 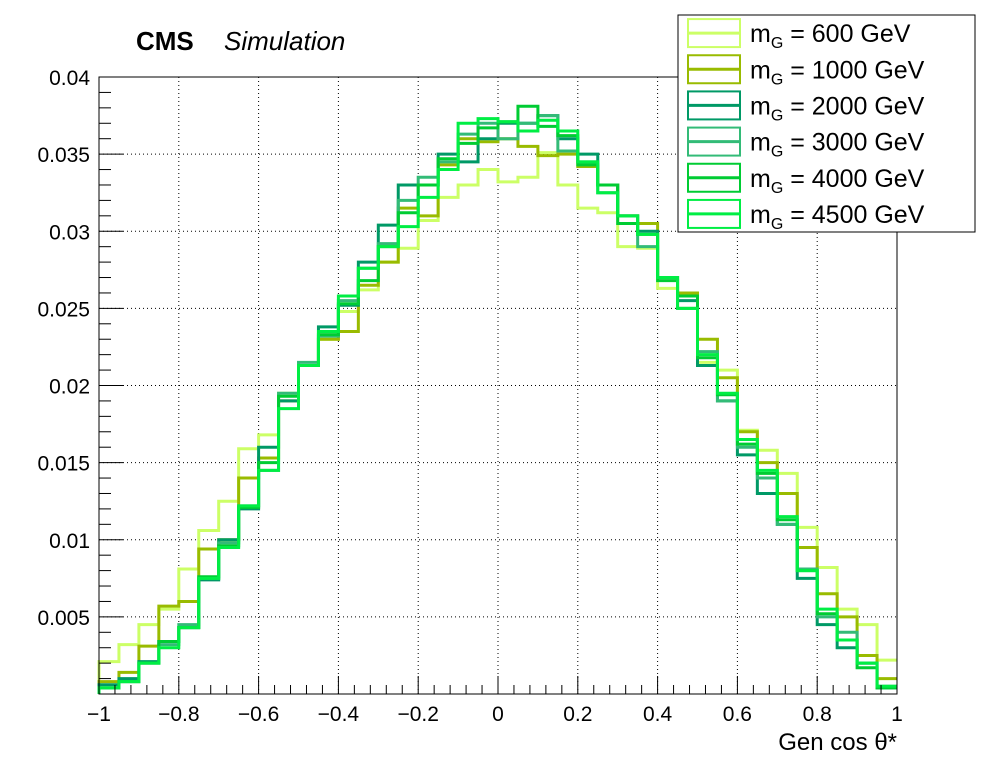 I want to click on simulation-label: Simulation, so click(x=284, y=41).